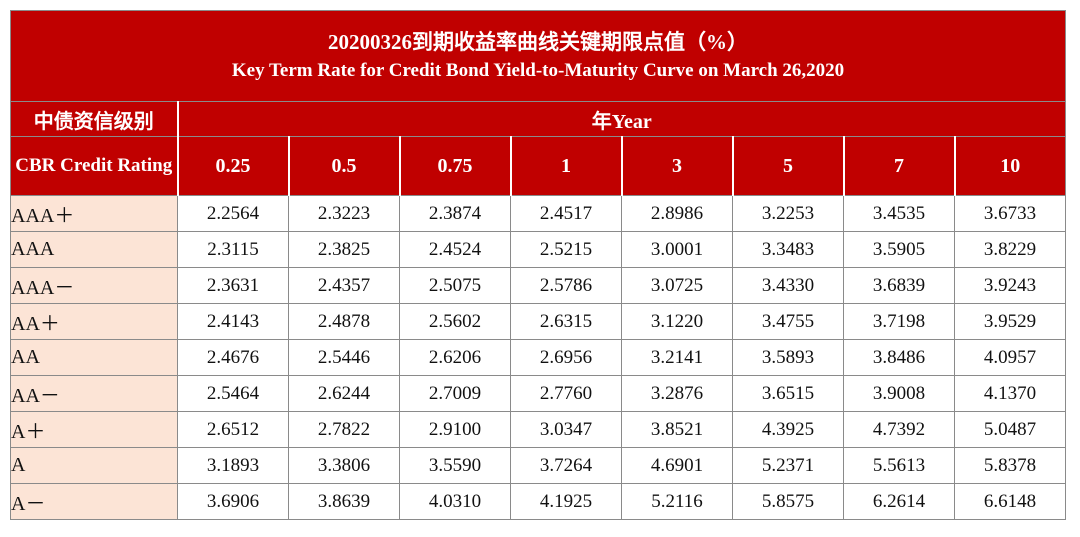 The width and height of the screenshot is (1080, 537). Describe the element at coordinates (94, 213) in the screenshot. I see `rating-label: AAA＋` at that location.